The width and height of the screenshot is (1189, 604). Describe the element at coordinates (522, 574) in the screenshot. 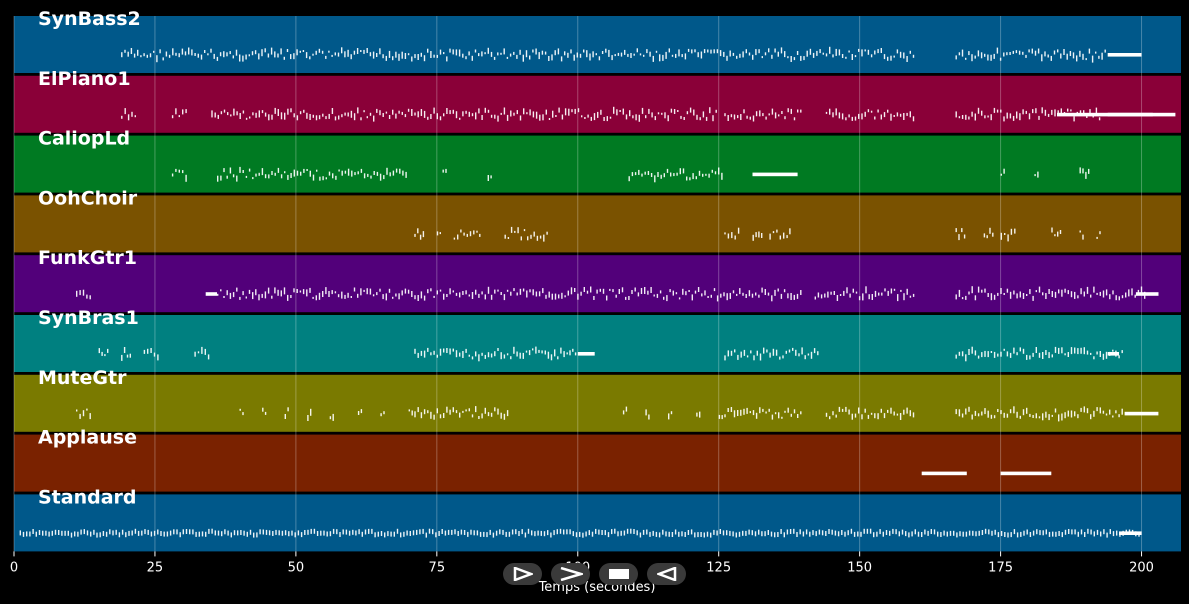

I see `play-button` at that location.